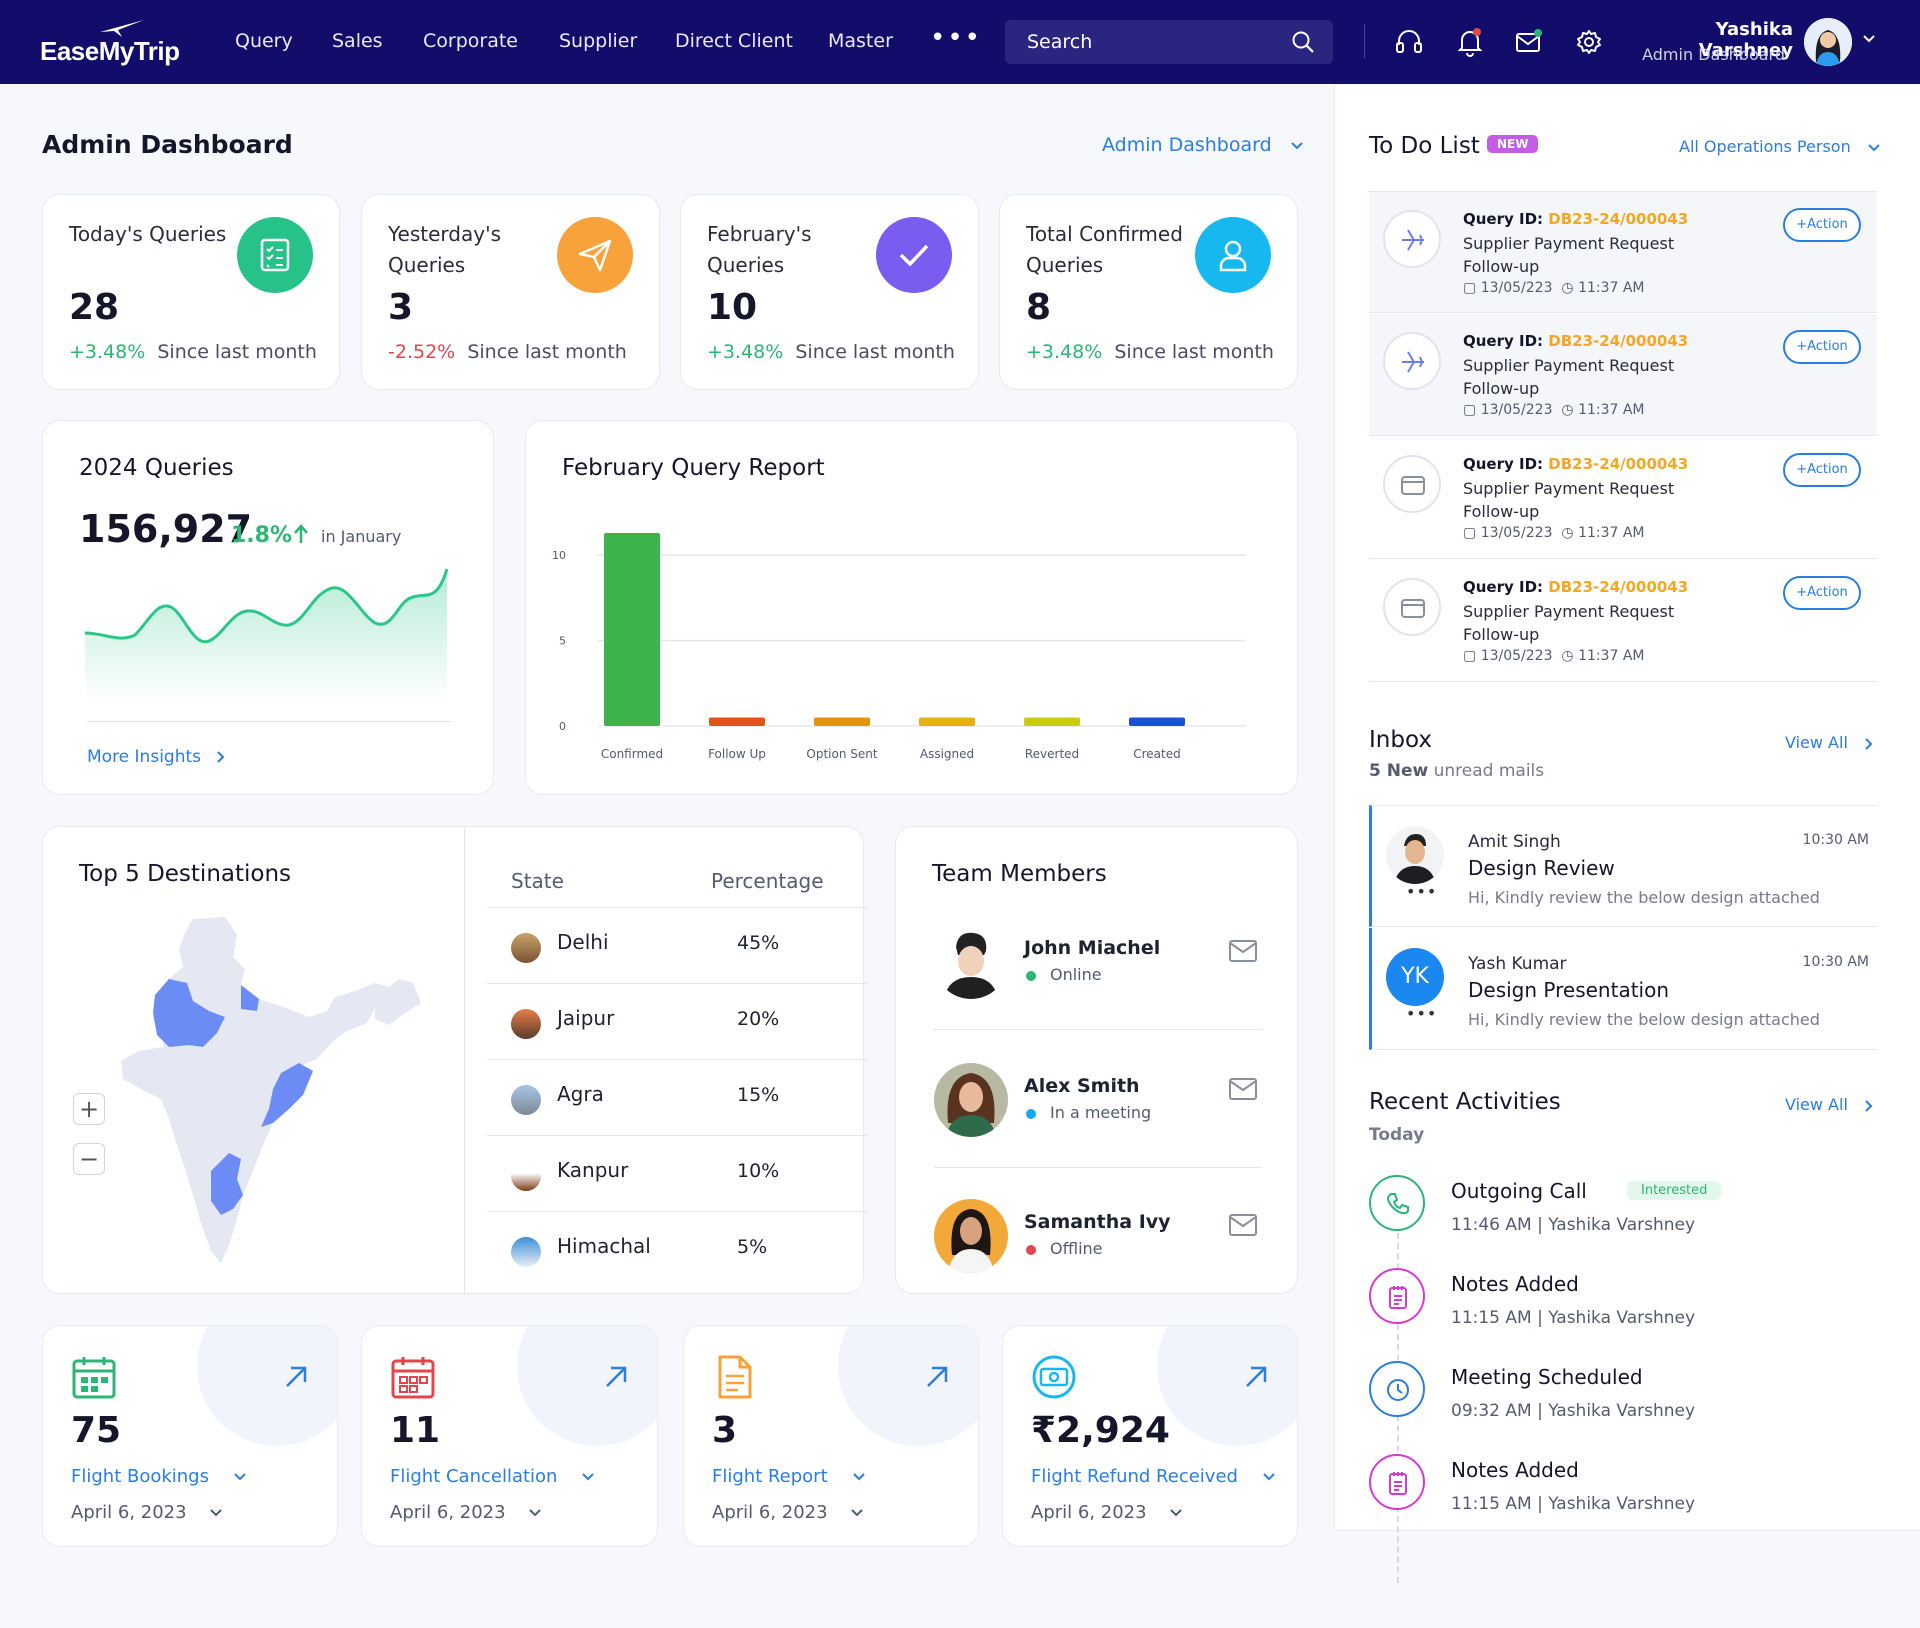 Image resolution: width=1920 pixels, height=1628 pixels. What do you see at coordinates (271, 1090) in the screenshot?
I see `india-map` at bounding box center [271, 1090].